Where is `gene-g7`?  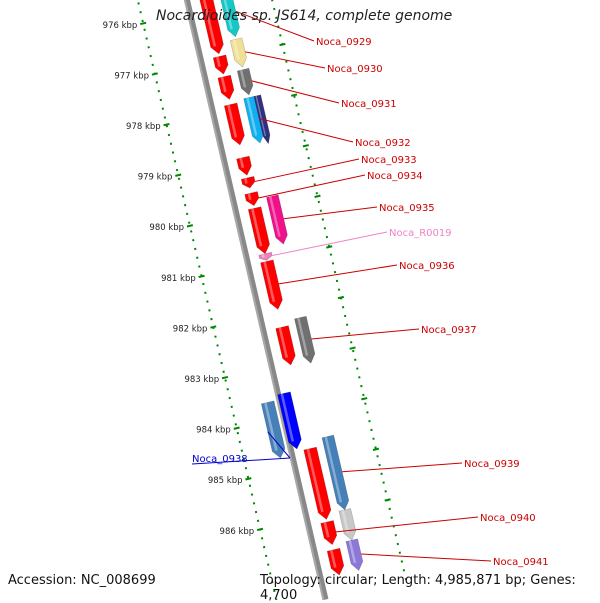
gene-g7 is located at coordinates (234, 124).